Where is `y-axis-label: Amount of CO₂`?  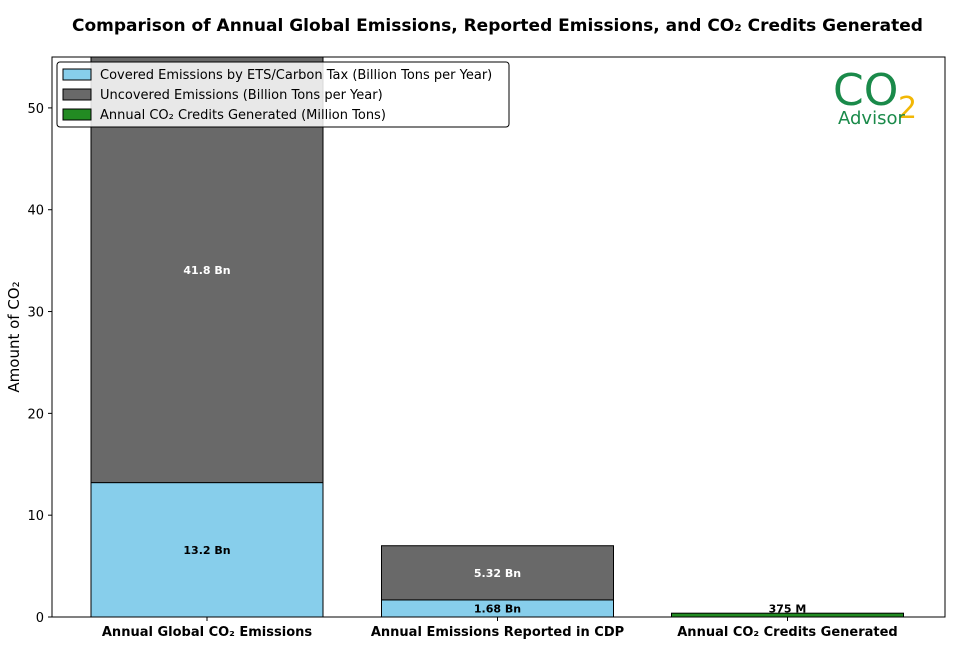 y-axis-label: Amount of CO₂ is located at coordinates (14, 336).